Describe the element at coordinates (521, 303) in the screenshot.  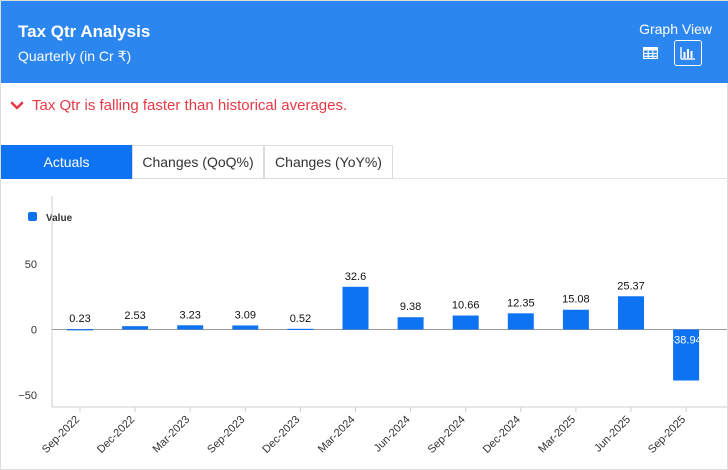
I see `bar-data-label: 12.35` at that location.